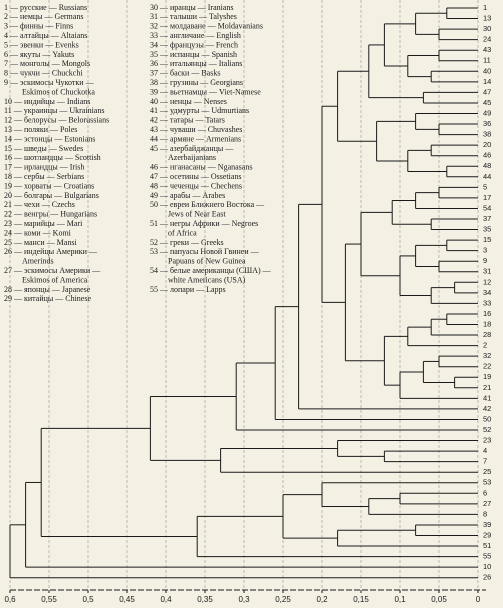 Image resolution: width=503 pixels, height=608 pixels. Describe the element at coordinates (487, 39) in the screenshot. I see `leaf-label: 24` at that location.